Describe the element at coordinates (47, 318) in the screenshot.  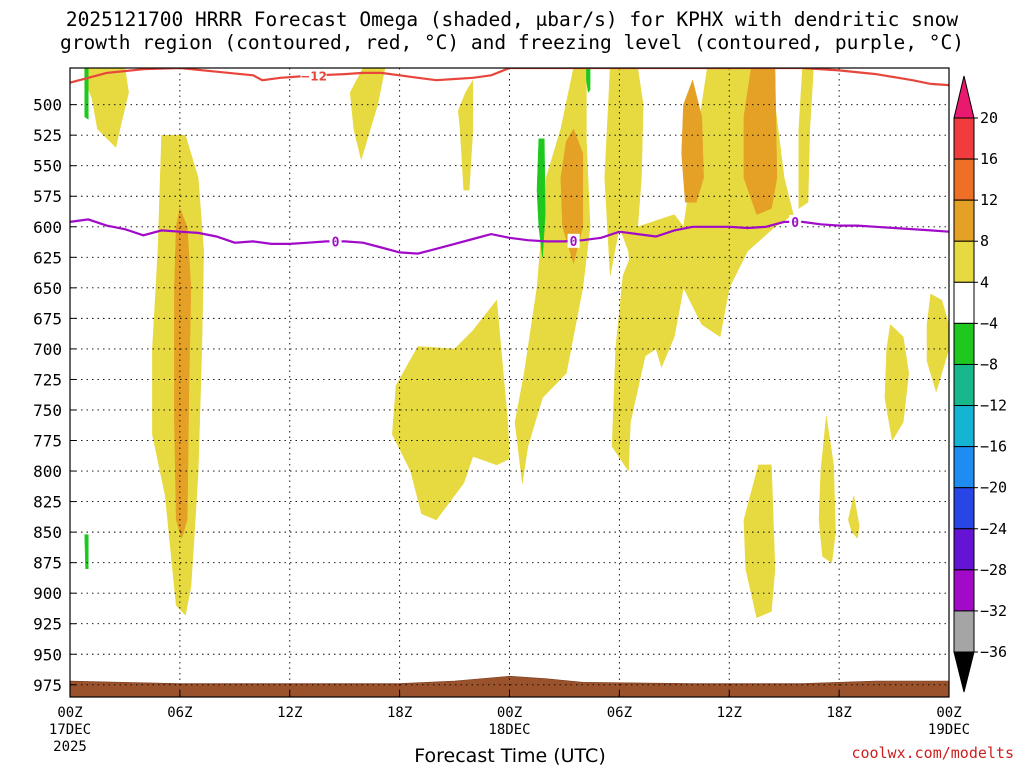
I see `ytick-label-675: 675` at that location.